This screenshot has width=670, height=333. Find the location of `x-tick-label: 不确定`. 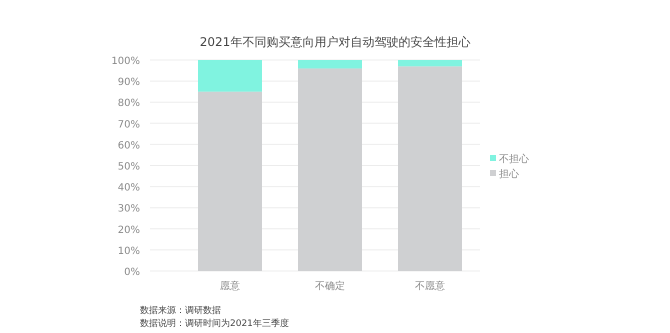

x-tick-label: 不确定 is located at coordinates (330, 286).